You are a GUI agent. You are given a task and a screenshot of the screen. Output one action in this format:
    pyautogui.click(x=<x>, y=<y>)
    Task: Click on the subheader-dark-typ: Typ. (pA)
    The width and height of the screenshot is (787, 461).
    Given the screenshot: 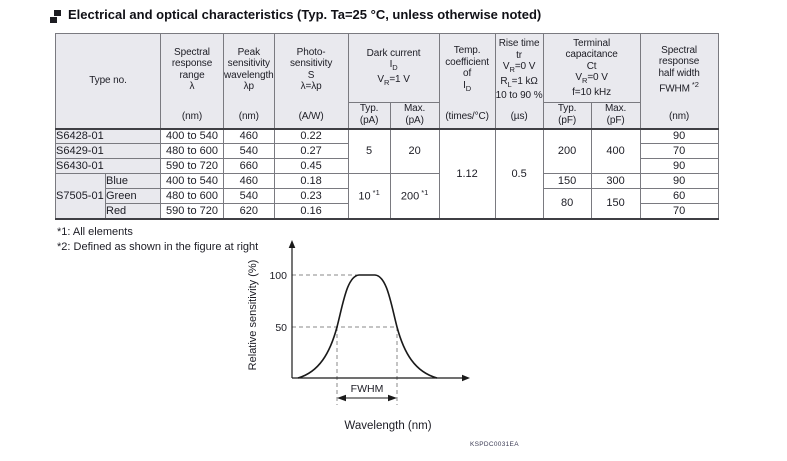 What is the action you would take?
    pyautogui.click(x=369, y=115)
    